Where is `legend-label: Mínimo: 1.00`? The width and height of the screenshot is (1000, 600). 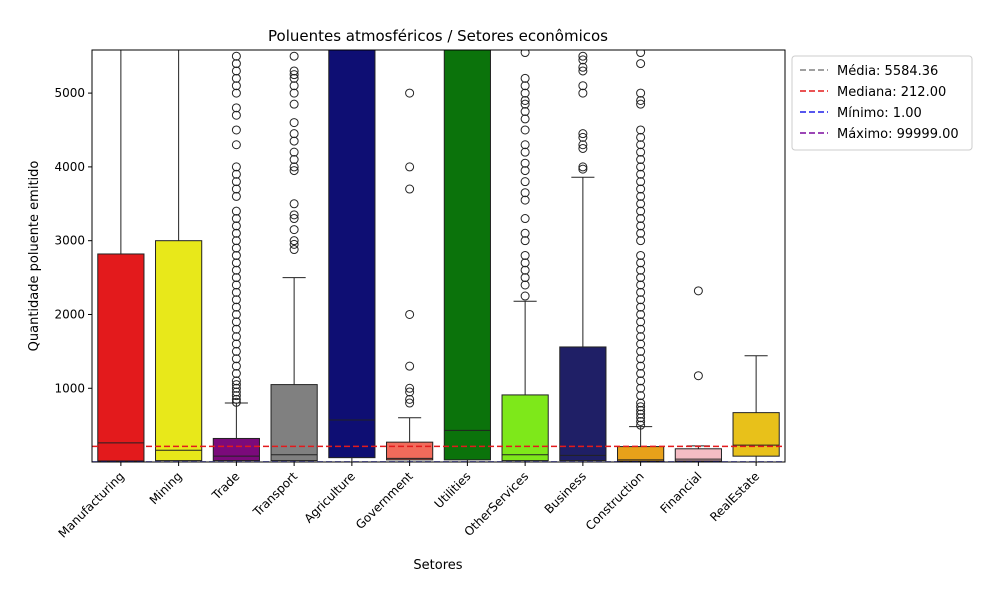
legend-label: Mínimo: 1.00 is located at coordinates (879, 113).